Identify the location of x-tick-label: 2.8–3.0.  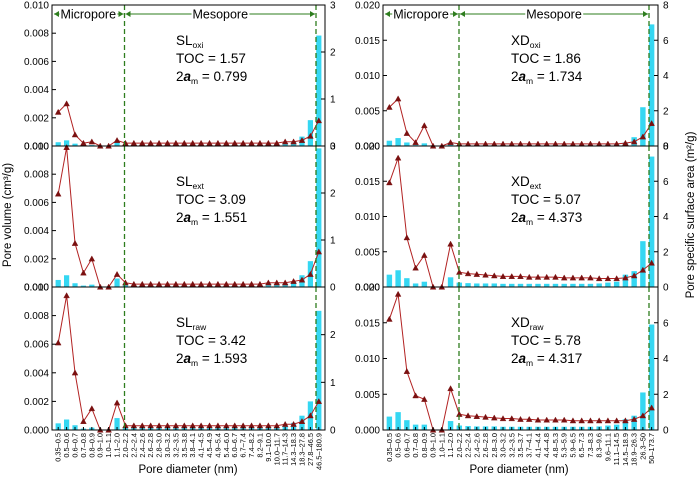
(494, 445).